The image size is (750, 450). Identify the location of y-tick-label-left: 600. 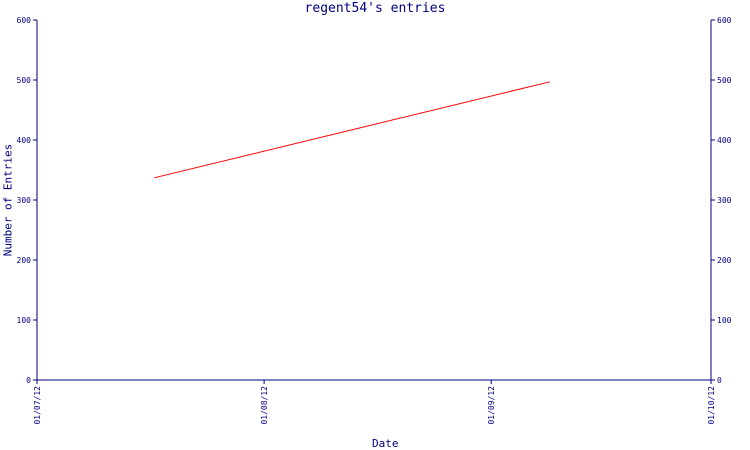
(24, 20).